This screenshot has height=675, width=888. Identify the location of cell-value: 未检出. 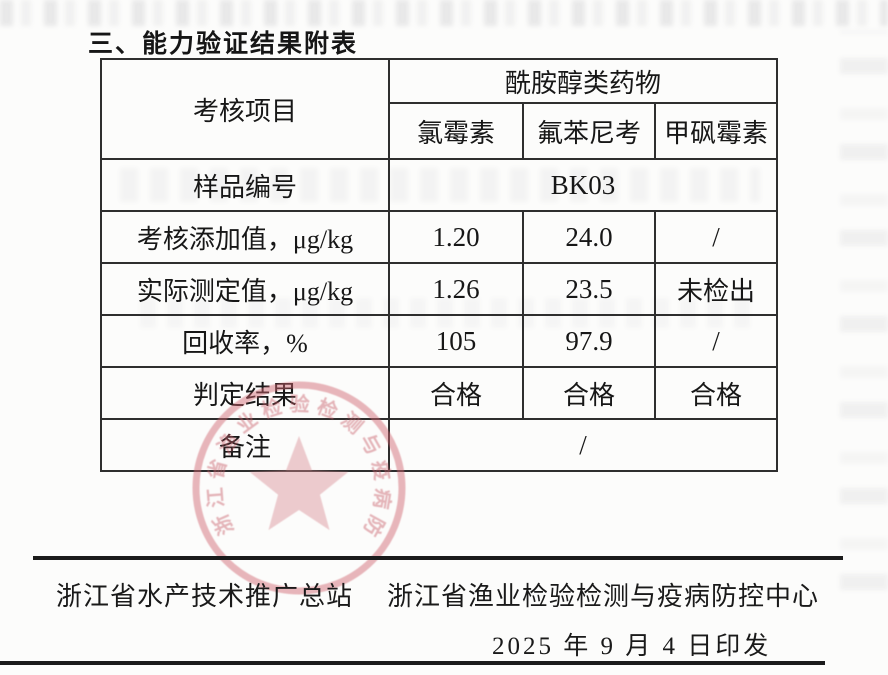
(716, 289).